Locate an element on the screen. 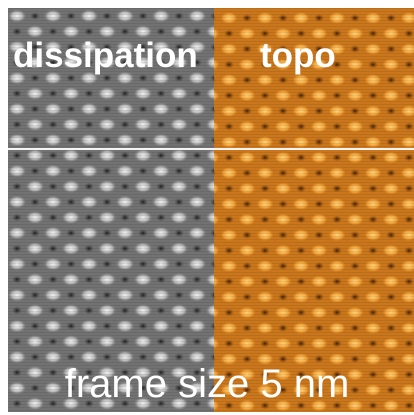 The width and height of the screenshot is (414, 415). dissipation-label: dissipation is located at coordinates (105, 55).